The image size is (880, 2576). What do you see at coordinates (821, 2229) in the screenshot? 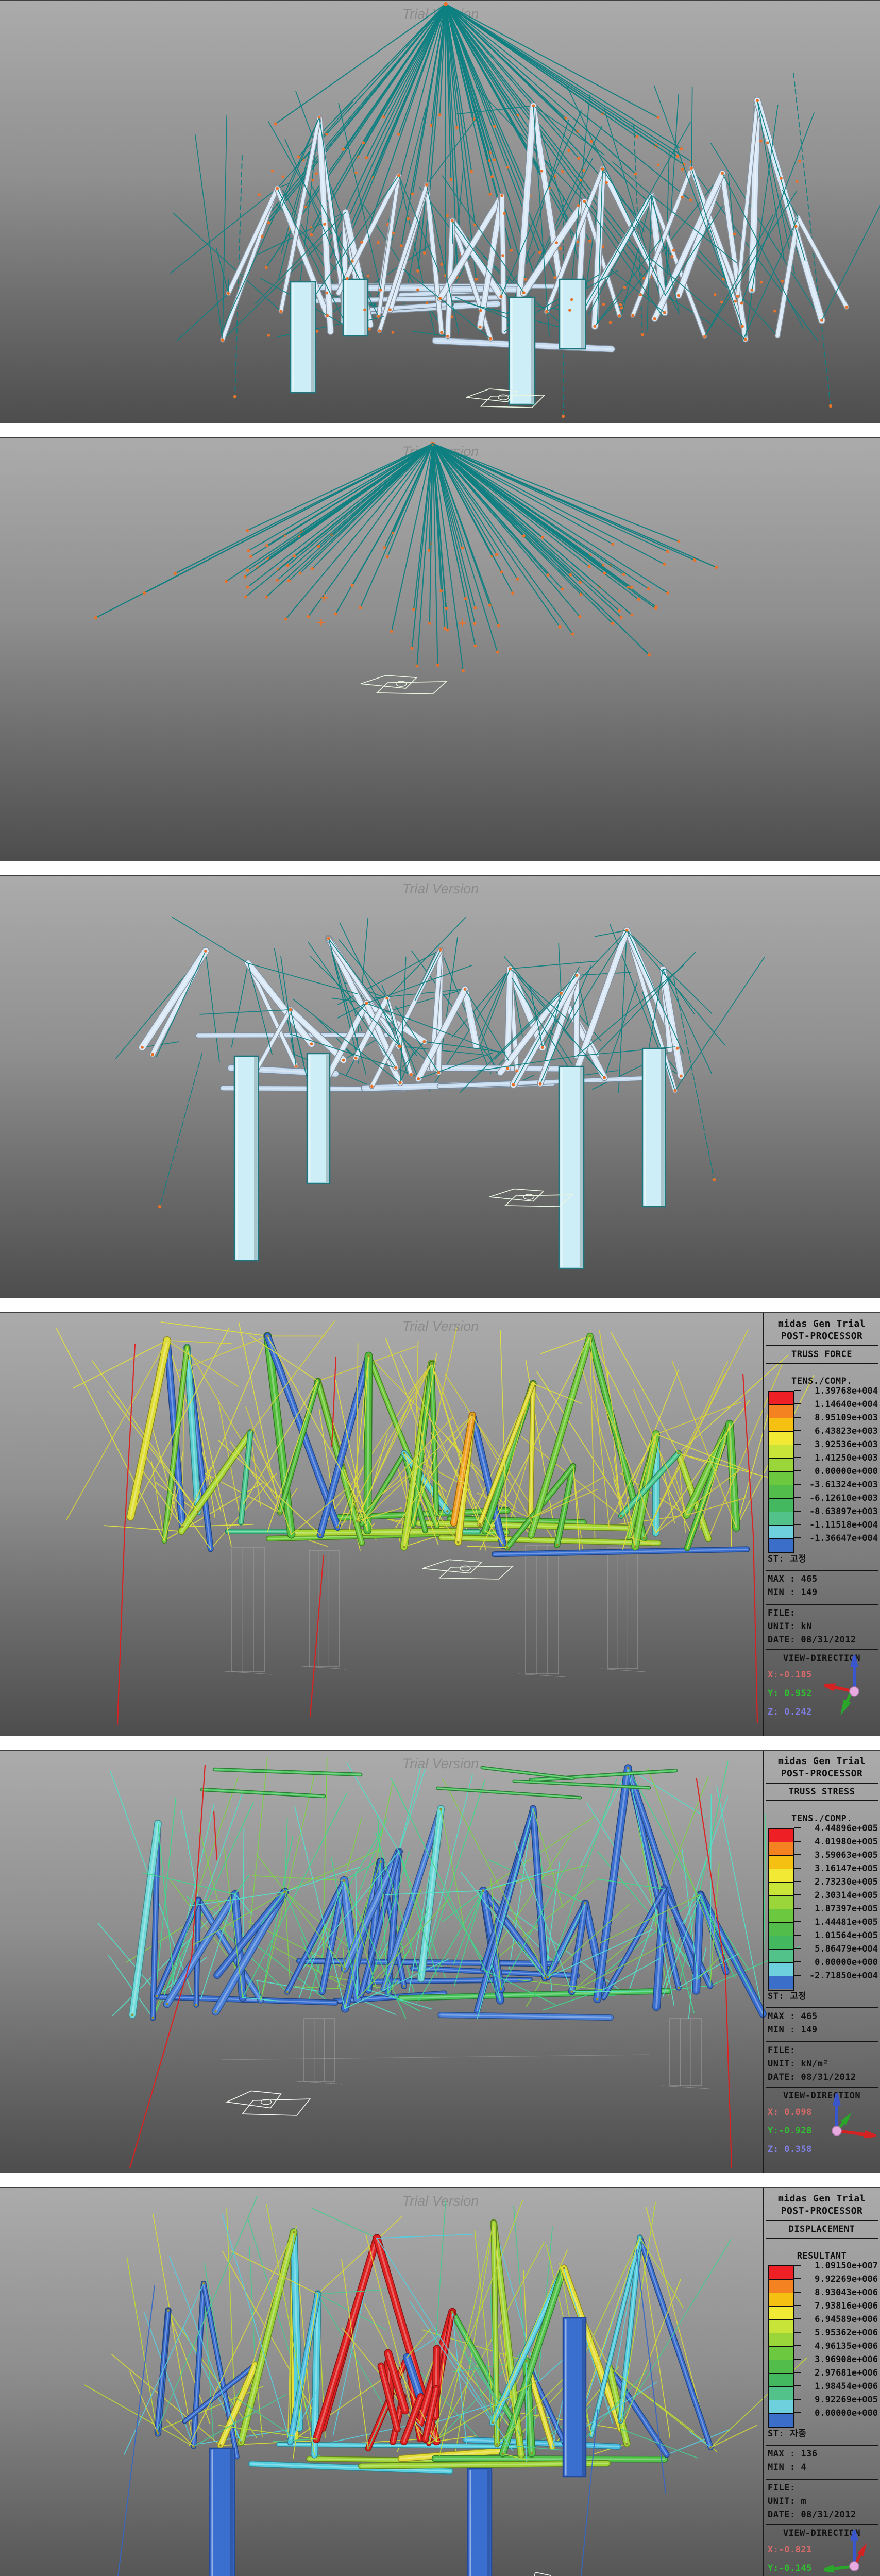
I see `legend-result-type: DISPLACEMENT` at bounding box center [821, 2229].